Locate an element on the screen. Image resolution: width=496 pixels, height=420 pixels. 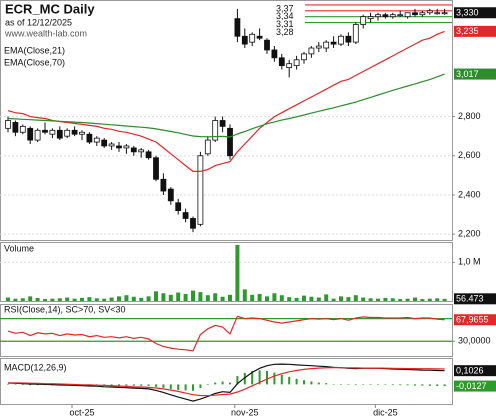
y-tick-label: 2,200 is located at coordinates (469, 233).